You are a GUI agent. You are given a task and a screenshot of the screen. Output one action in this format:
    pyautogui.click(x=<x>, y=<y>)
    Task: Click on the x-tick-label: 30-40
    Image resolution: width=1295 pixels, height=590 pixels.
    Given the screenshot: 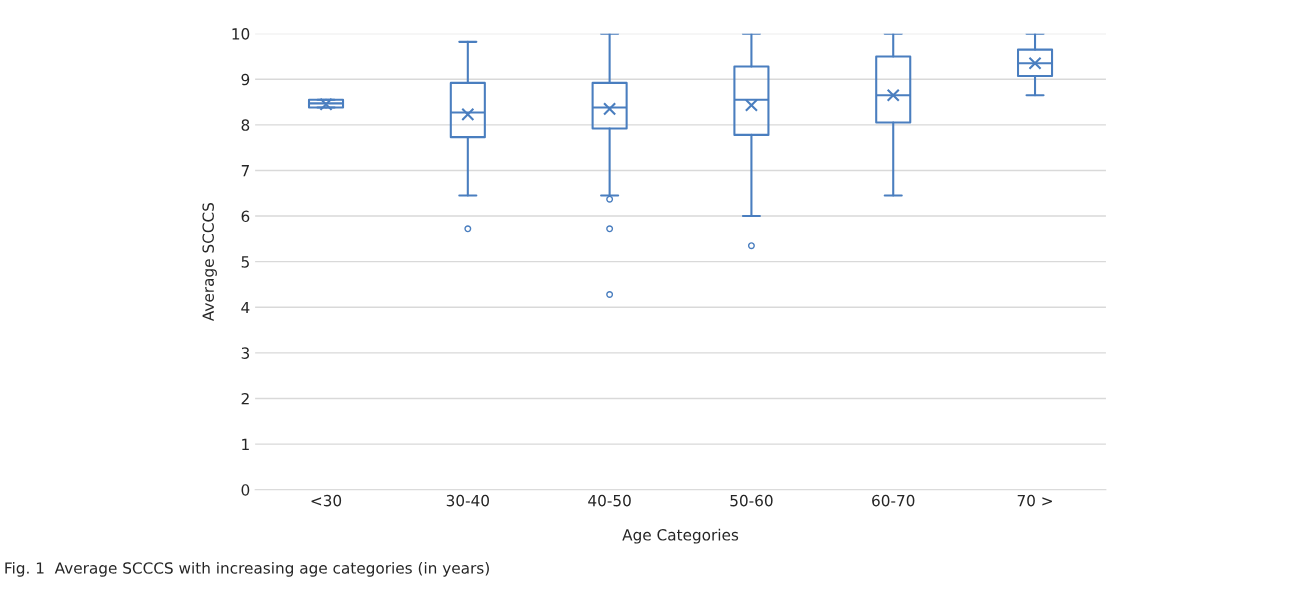 What is the action you would take?
    pyautogui.click(x=467, y=500)
    